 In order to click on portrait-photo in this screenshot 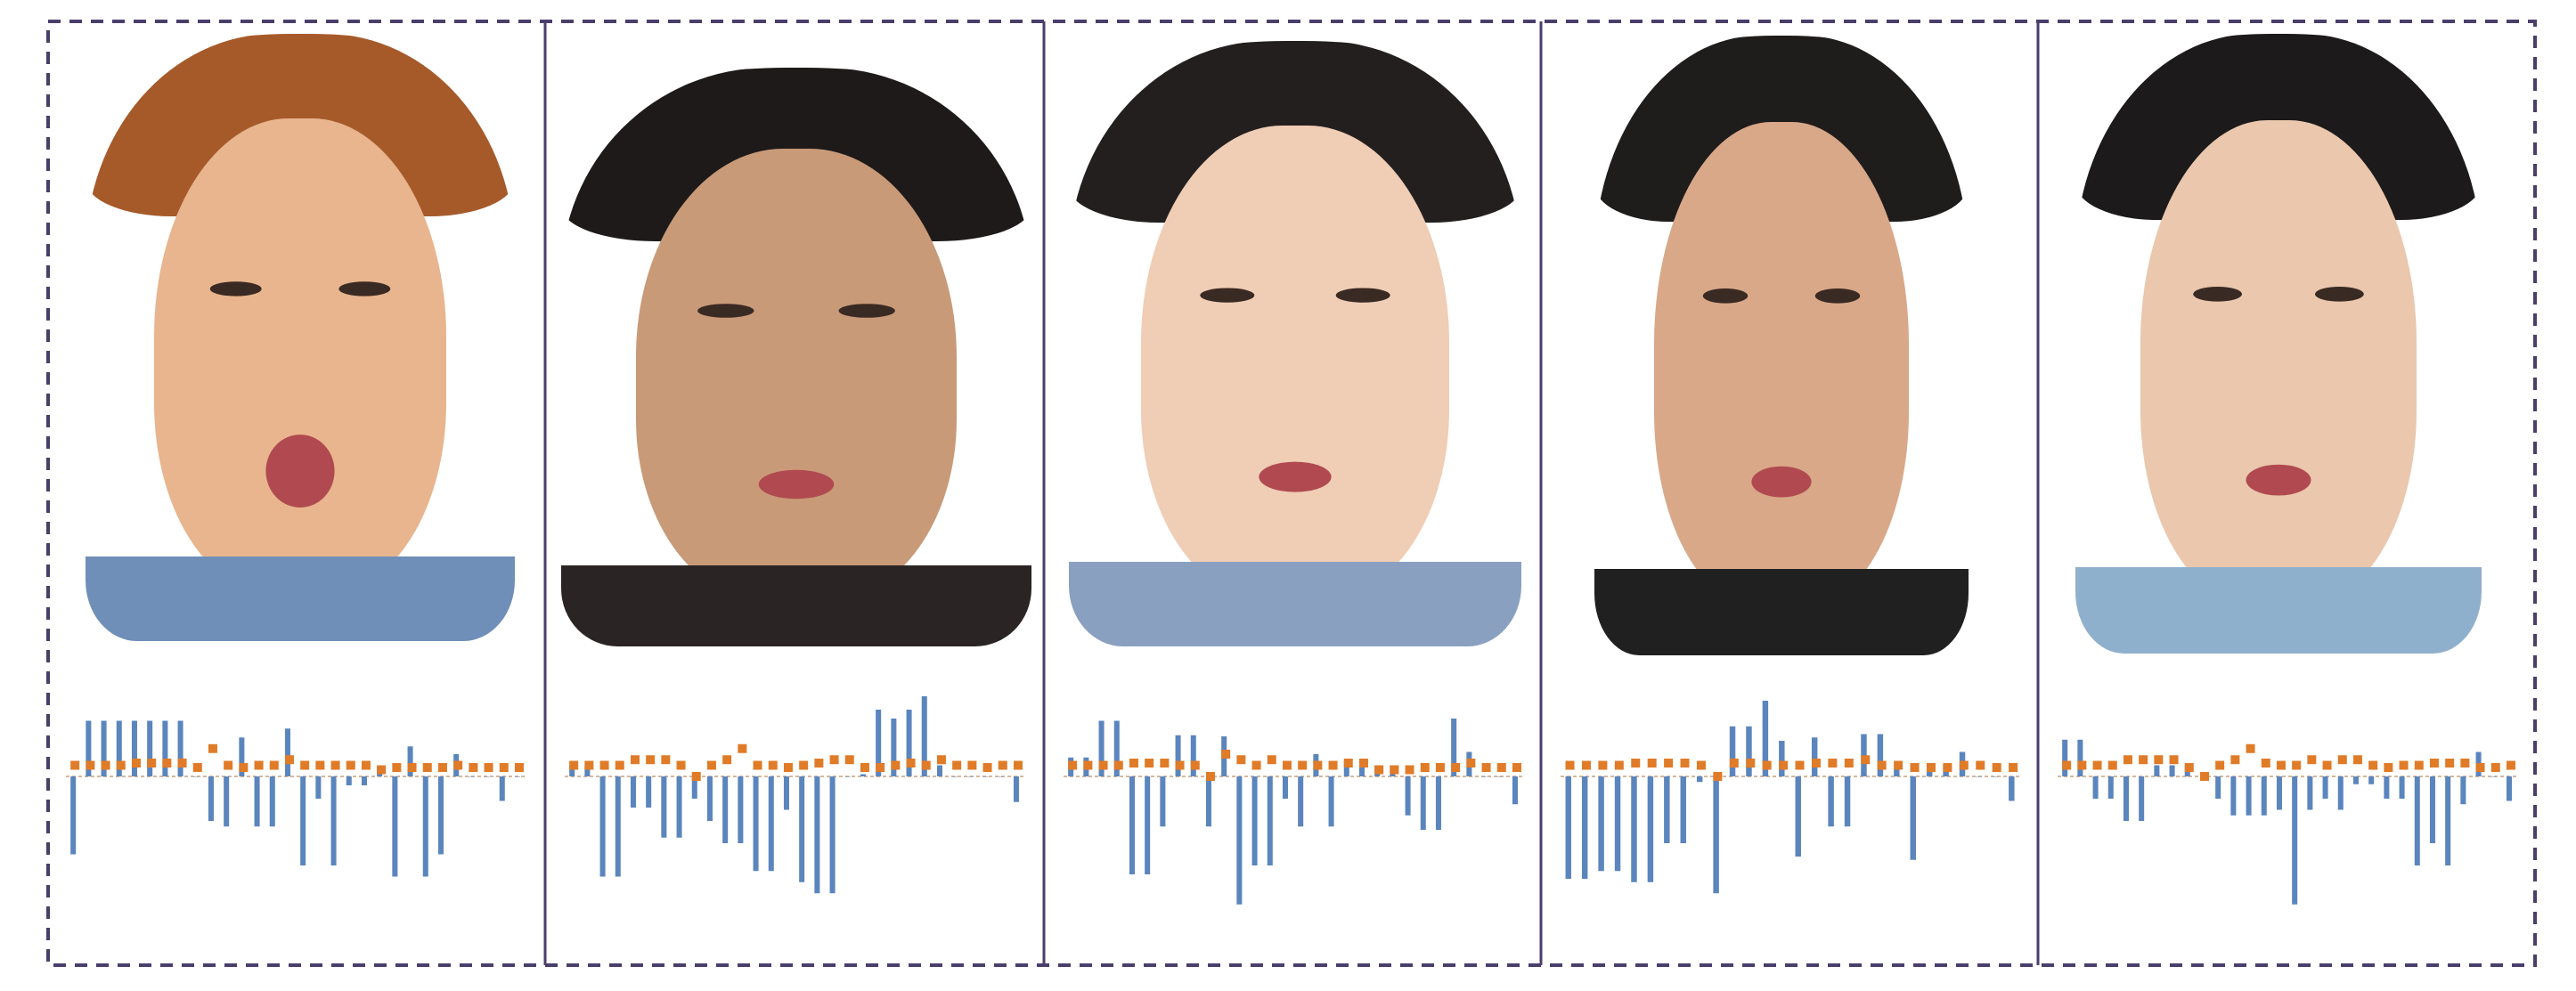, I will do `click(1782, 345)`.